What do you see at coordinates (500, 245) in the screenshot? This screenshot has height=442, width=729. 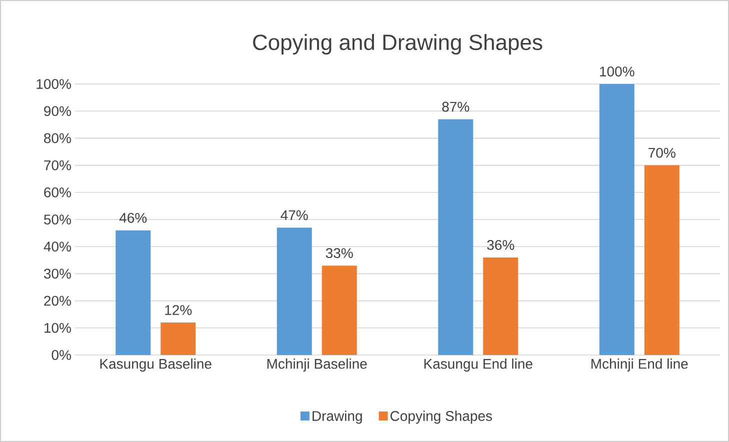 I see `data-label: 36%` at bounding box center [500, 245].